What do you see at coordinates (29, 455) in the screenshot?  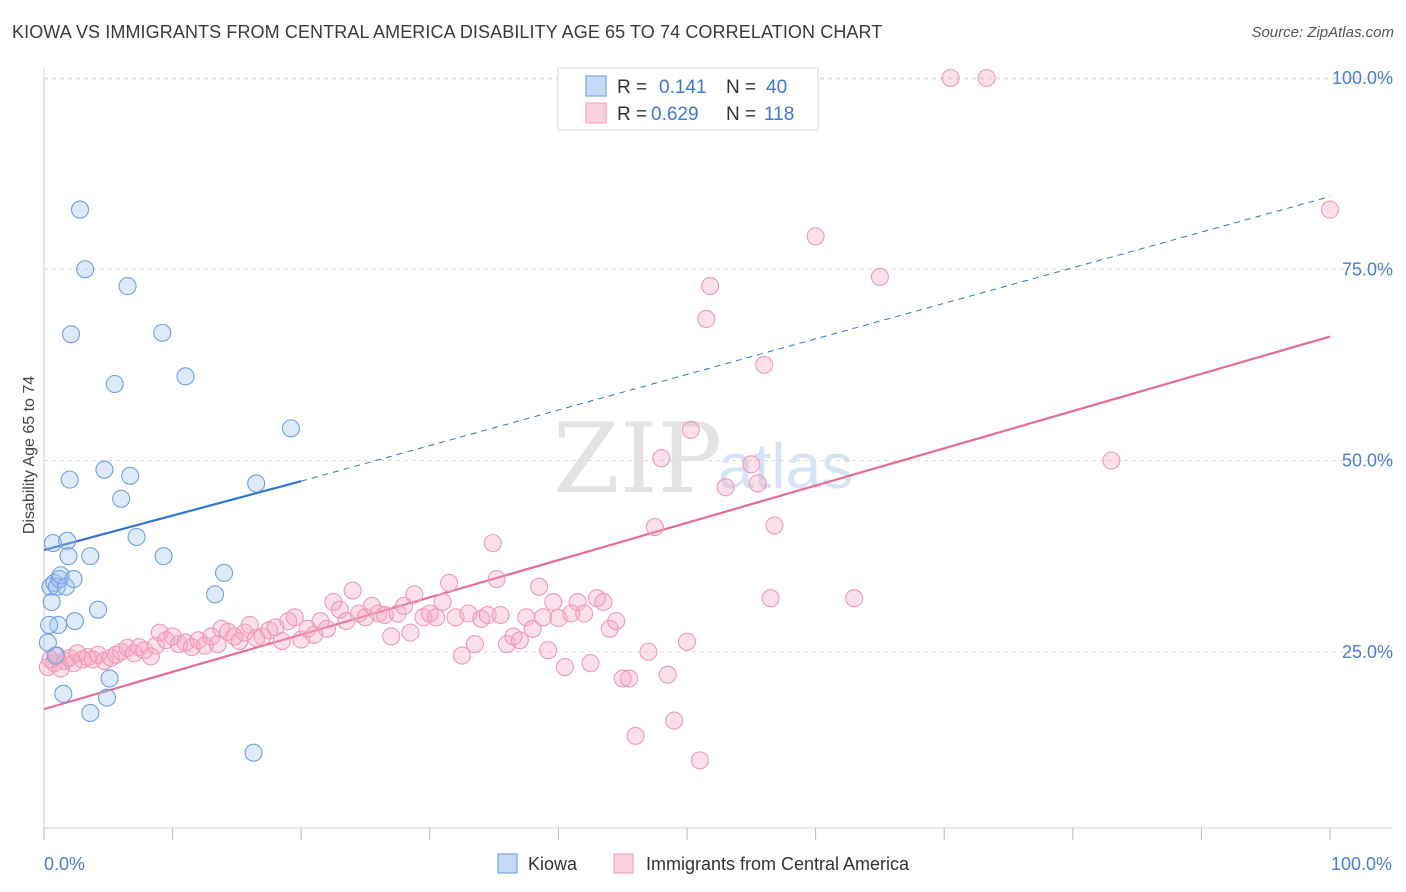 I see `y-axis-label: Disability Age 65 to 74` at bounding box center [29, 455].